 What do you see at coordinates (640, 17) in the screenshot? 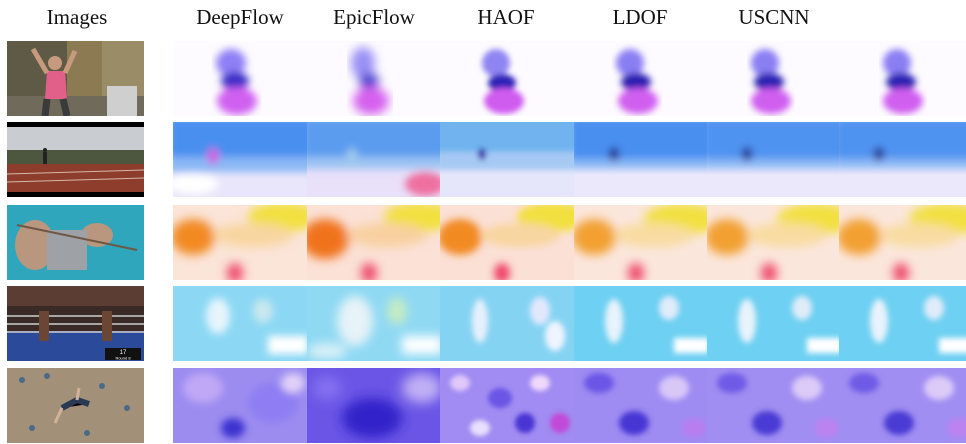
I see `column-header-ldof: LDOF` at bounding box center [640, 17].